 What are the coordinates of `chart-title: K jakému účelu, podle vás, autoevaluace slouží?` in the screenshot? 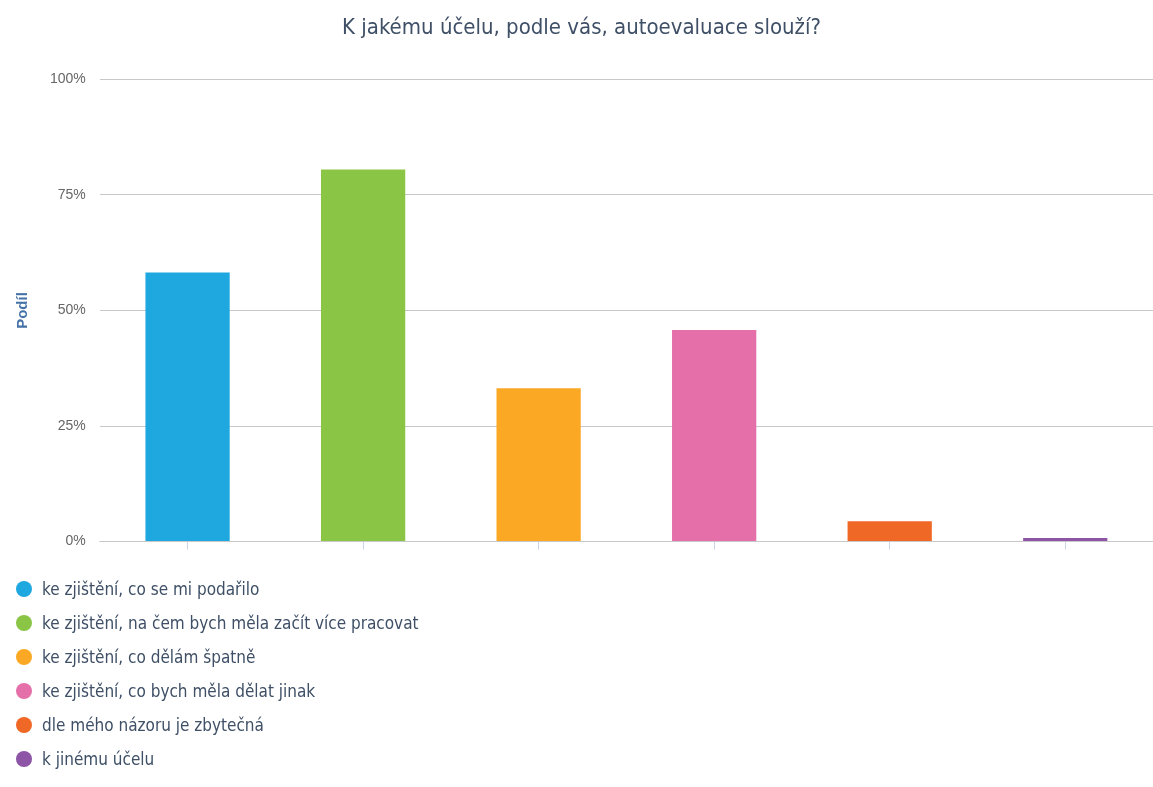 It's located at (581, 26).